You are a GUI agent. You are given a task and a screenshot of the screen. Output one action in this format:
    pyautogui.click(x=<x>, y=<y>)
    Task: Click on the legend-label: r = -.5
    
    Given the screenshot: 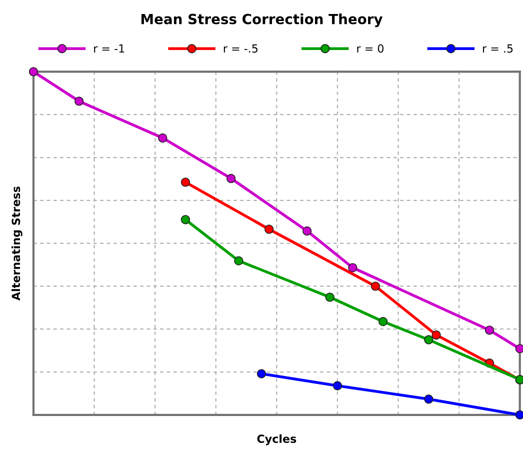 What is the action you would take?
    pyautogui.click(x=241, y=48)
    